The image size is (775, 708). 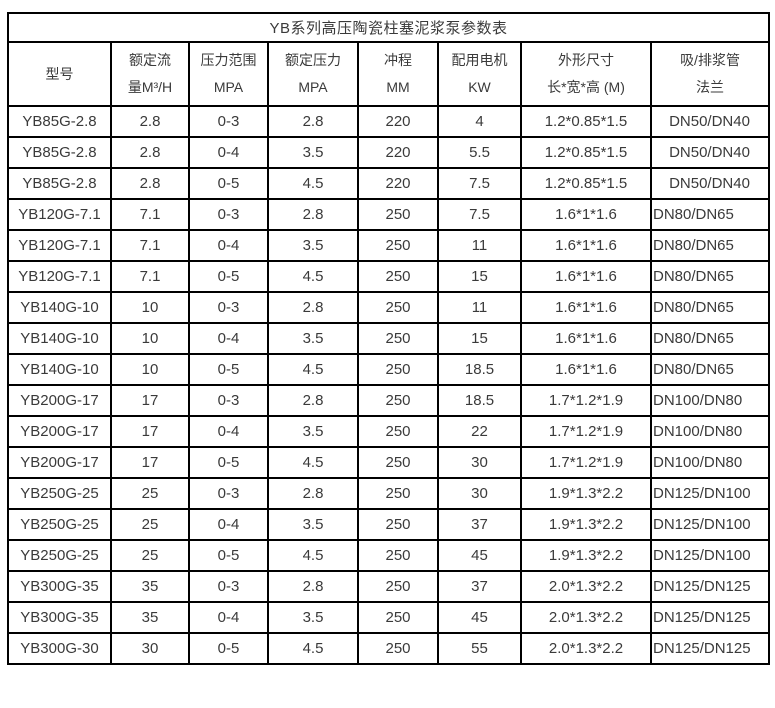 What do you see at coordinates (710, 617) in the screenshot?
I see `table-cell: DN125/DN125` at bounding box center [710, 617].